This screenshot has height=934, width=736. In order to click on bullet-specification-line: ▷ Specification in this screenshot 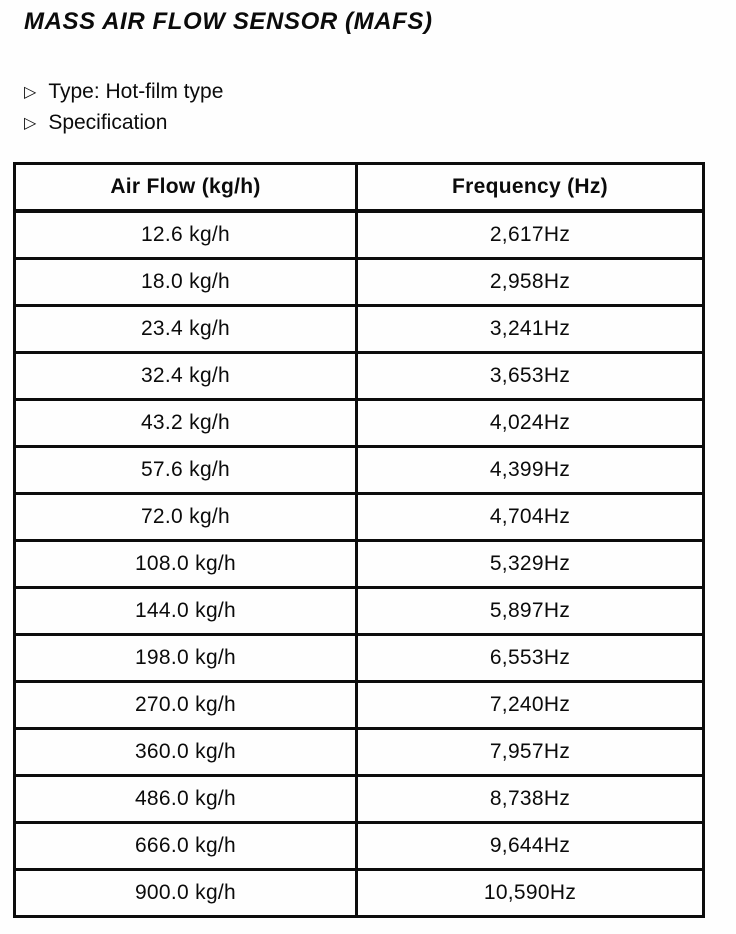, I will do `click(123, 124)`.